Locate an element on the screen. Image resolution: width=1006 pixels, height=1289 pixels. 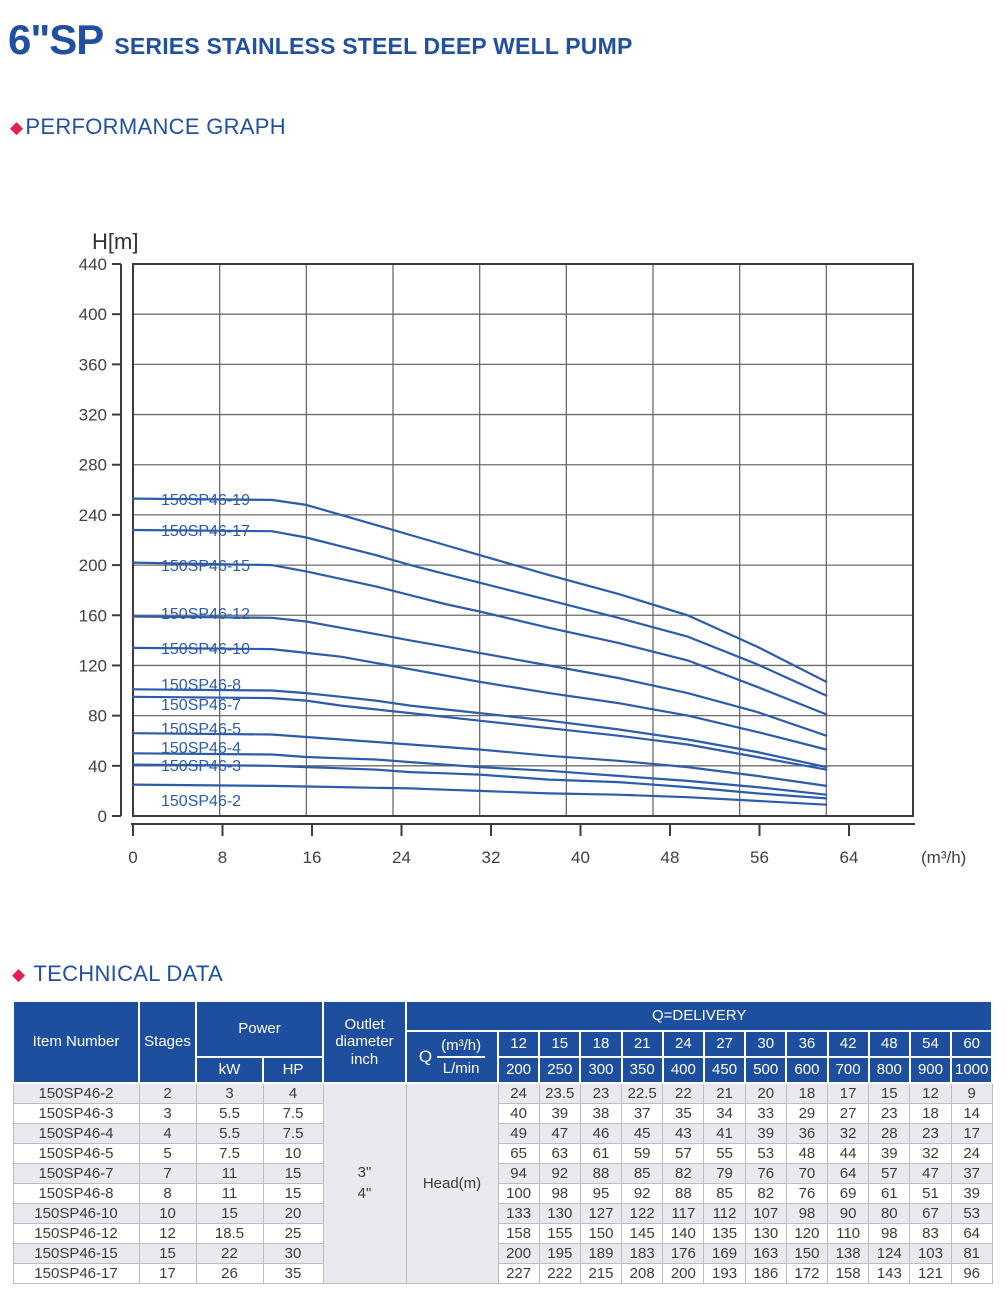
q-m3h-cell: 30 is located at coordinates (766, 1044).